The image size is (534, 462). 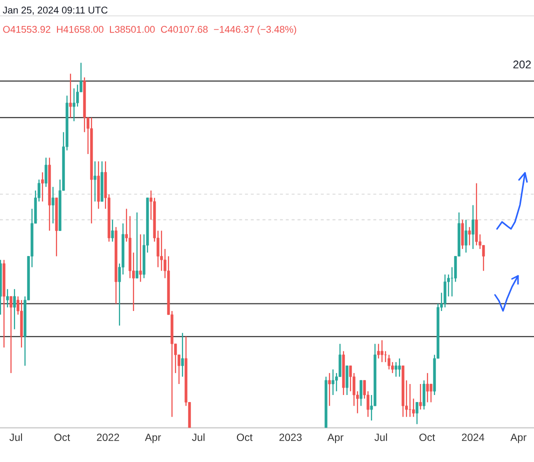 What do you see at coordinates (290, 438) in the screenshot?
I see `x-tick-label: 2023` at bounding box center [290, 438].